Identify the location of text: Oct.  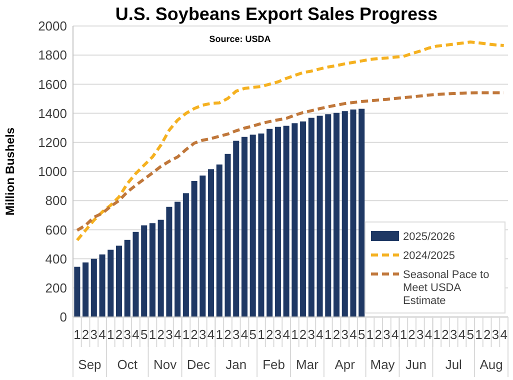
(127, 364).